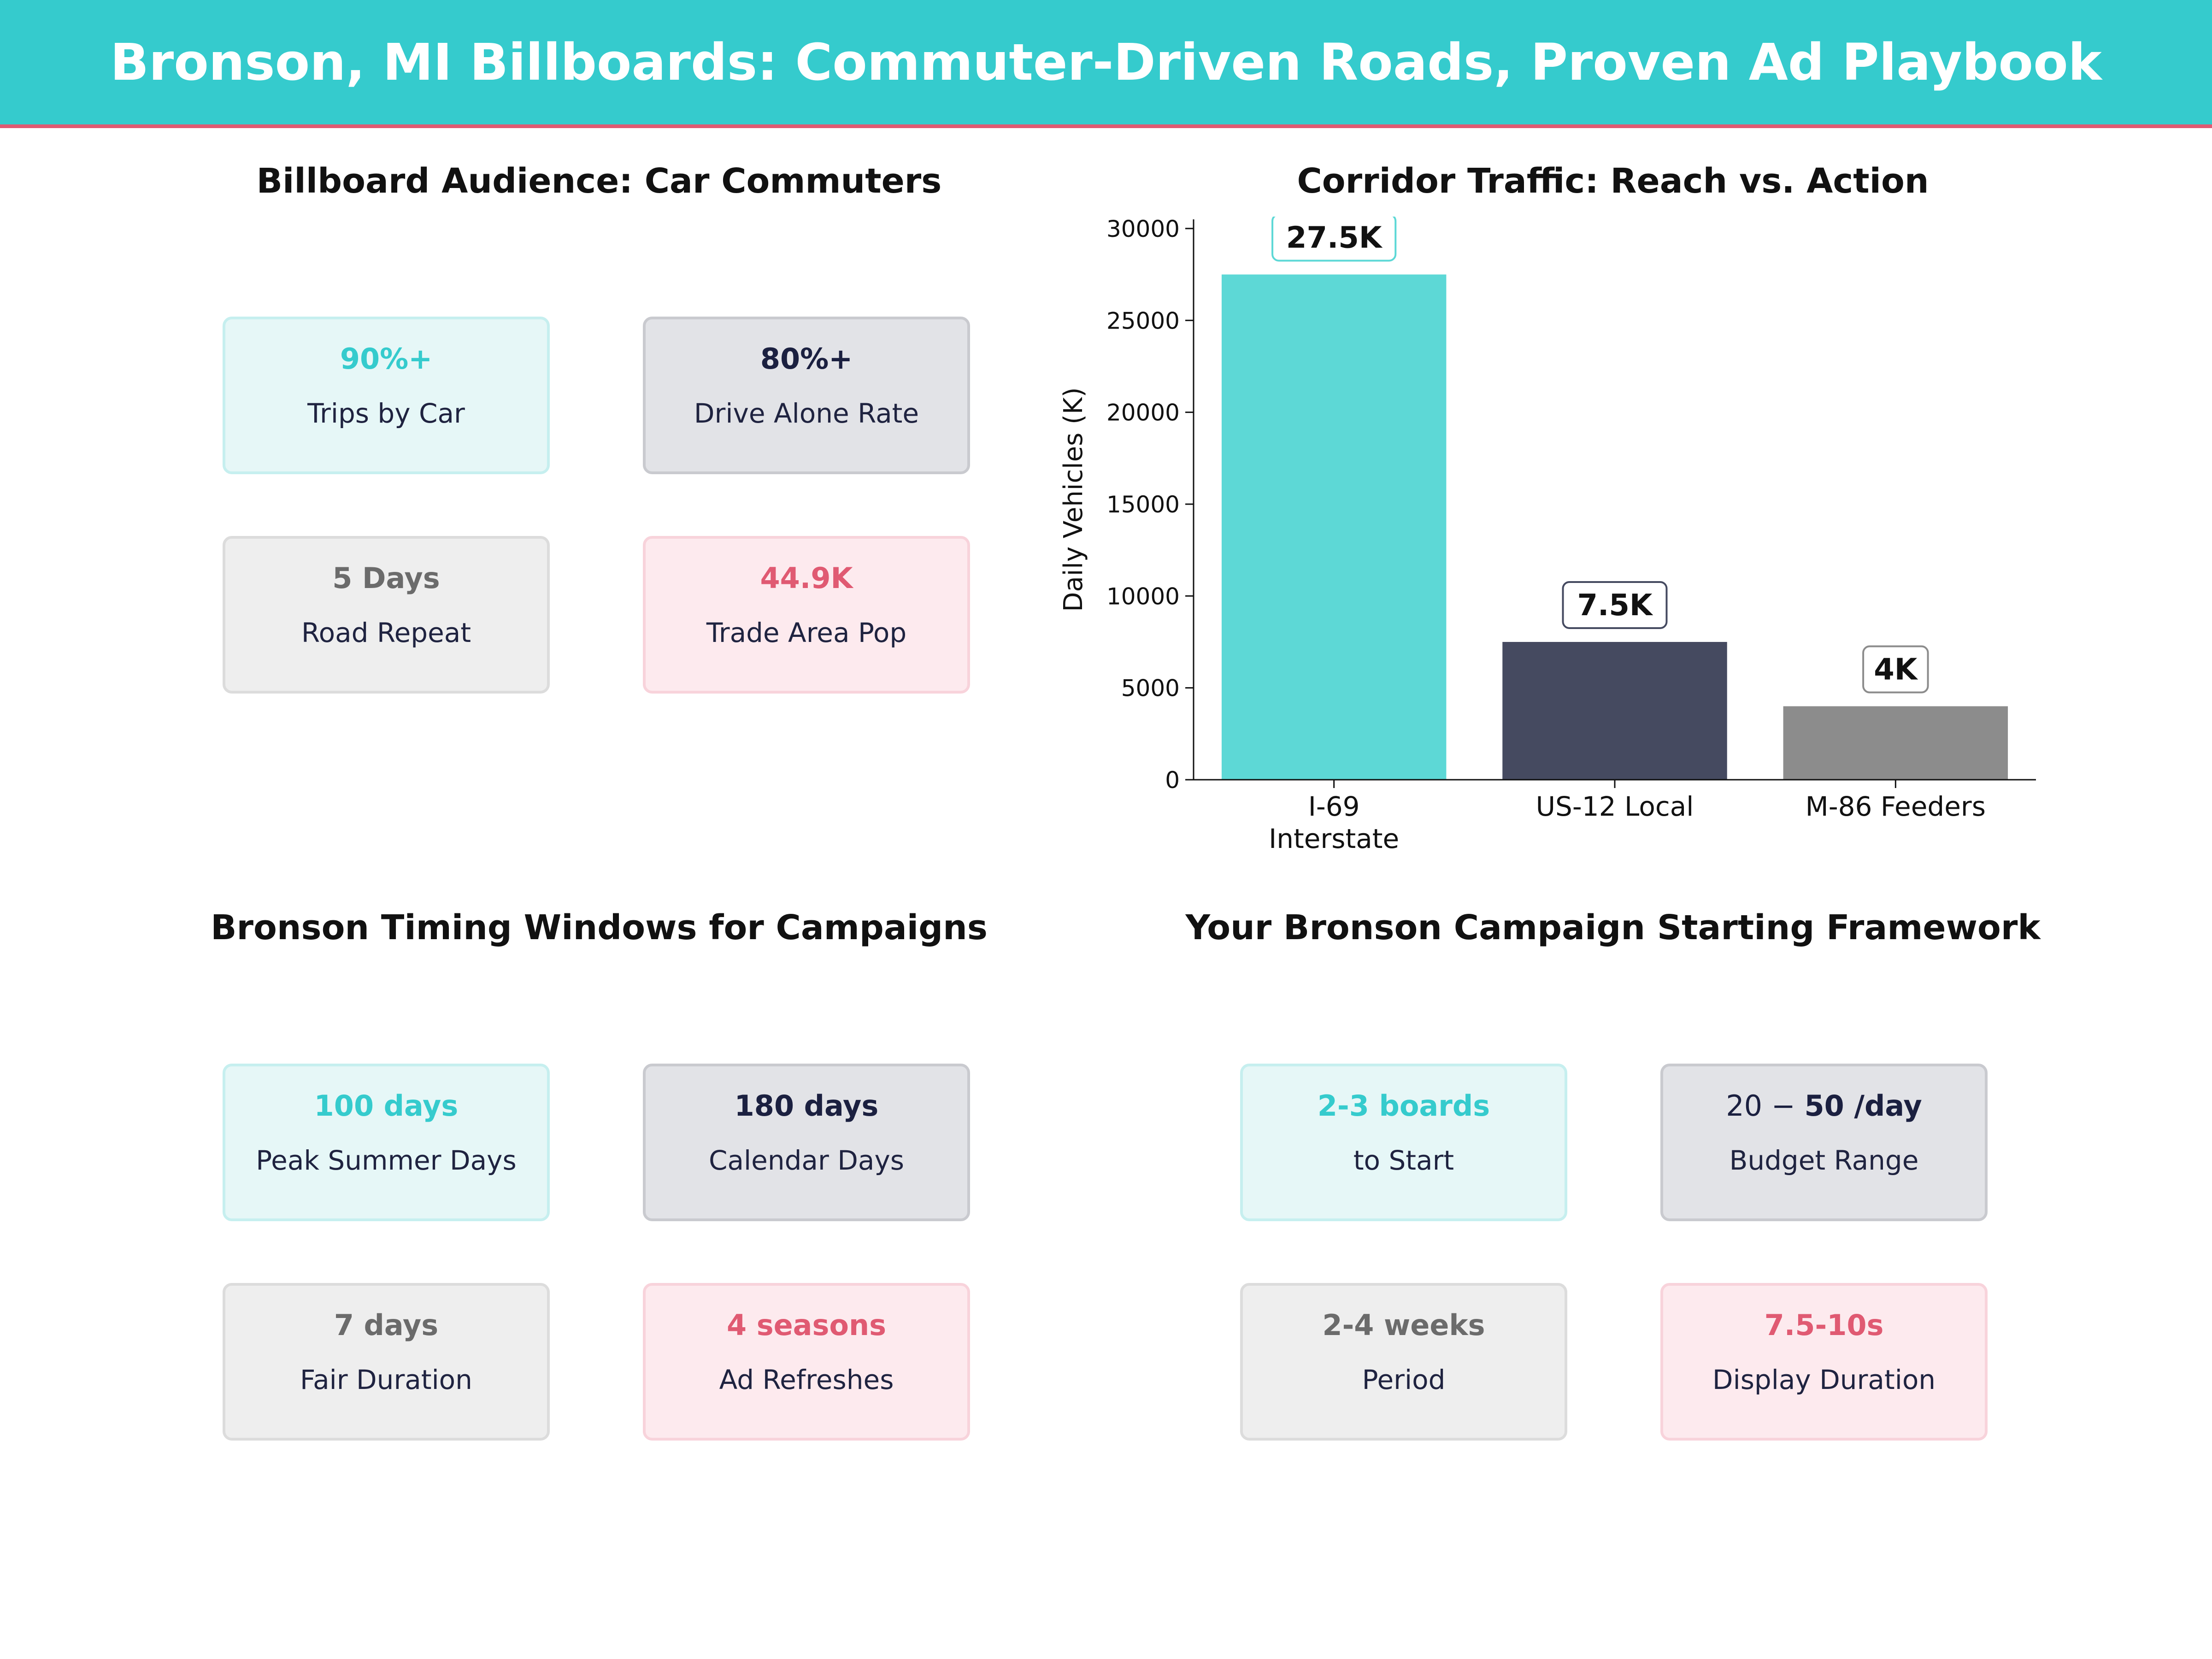 The width and height of the screenshot is (2212, 1659). What do you see at coordinates (806, 632) in the screenshot?
I see `stat-label: Trade Area Pop` at bounding box center [806, 632].